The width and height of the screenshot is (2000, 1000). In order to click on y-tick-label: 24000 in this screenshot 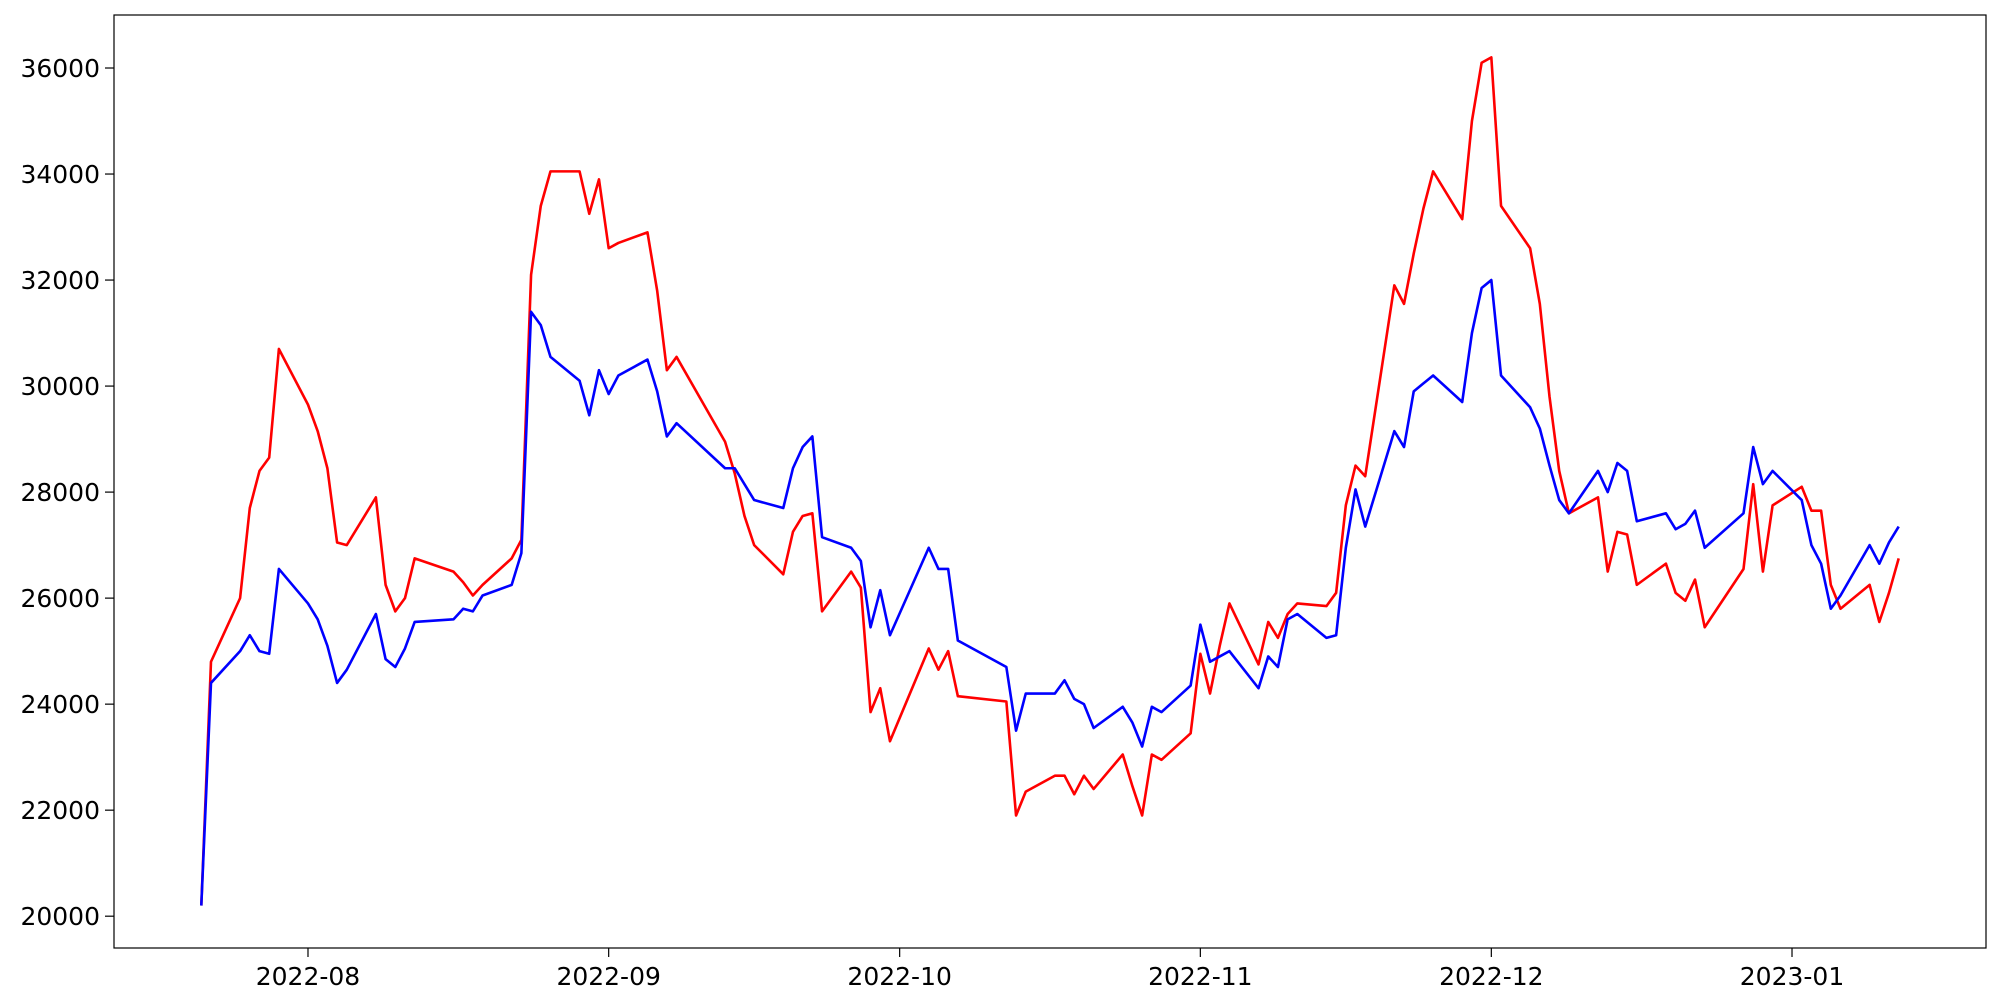, I will do `click(60, 704)`.